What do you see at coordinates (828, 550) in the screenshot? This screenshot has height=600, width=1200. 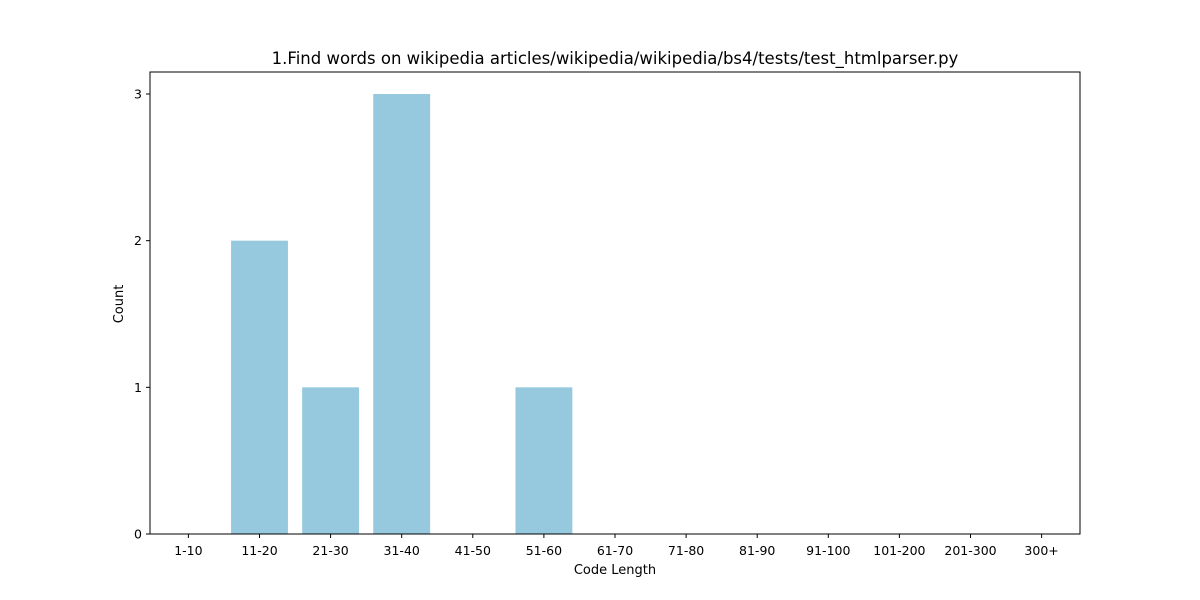 I see `x-tick-label: 91-100` at bounding box center [828, 550].